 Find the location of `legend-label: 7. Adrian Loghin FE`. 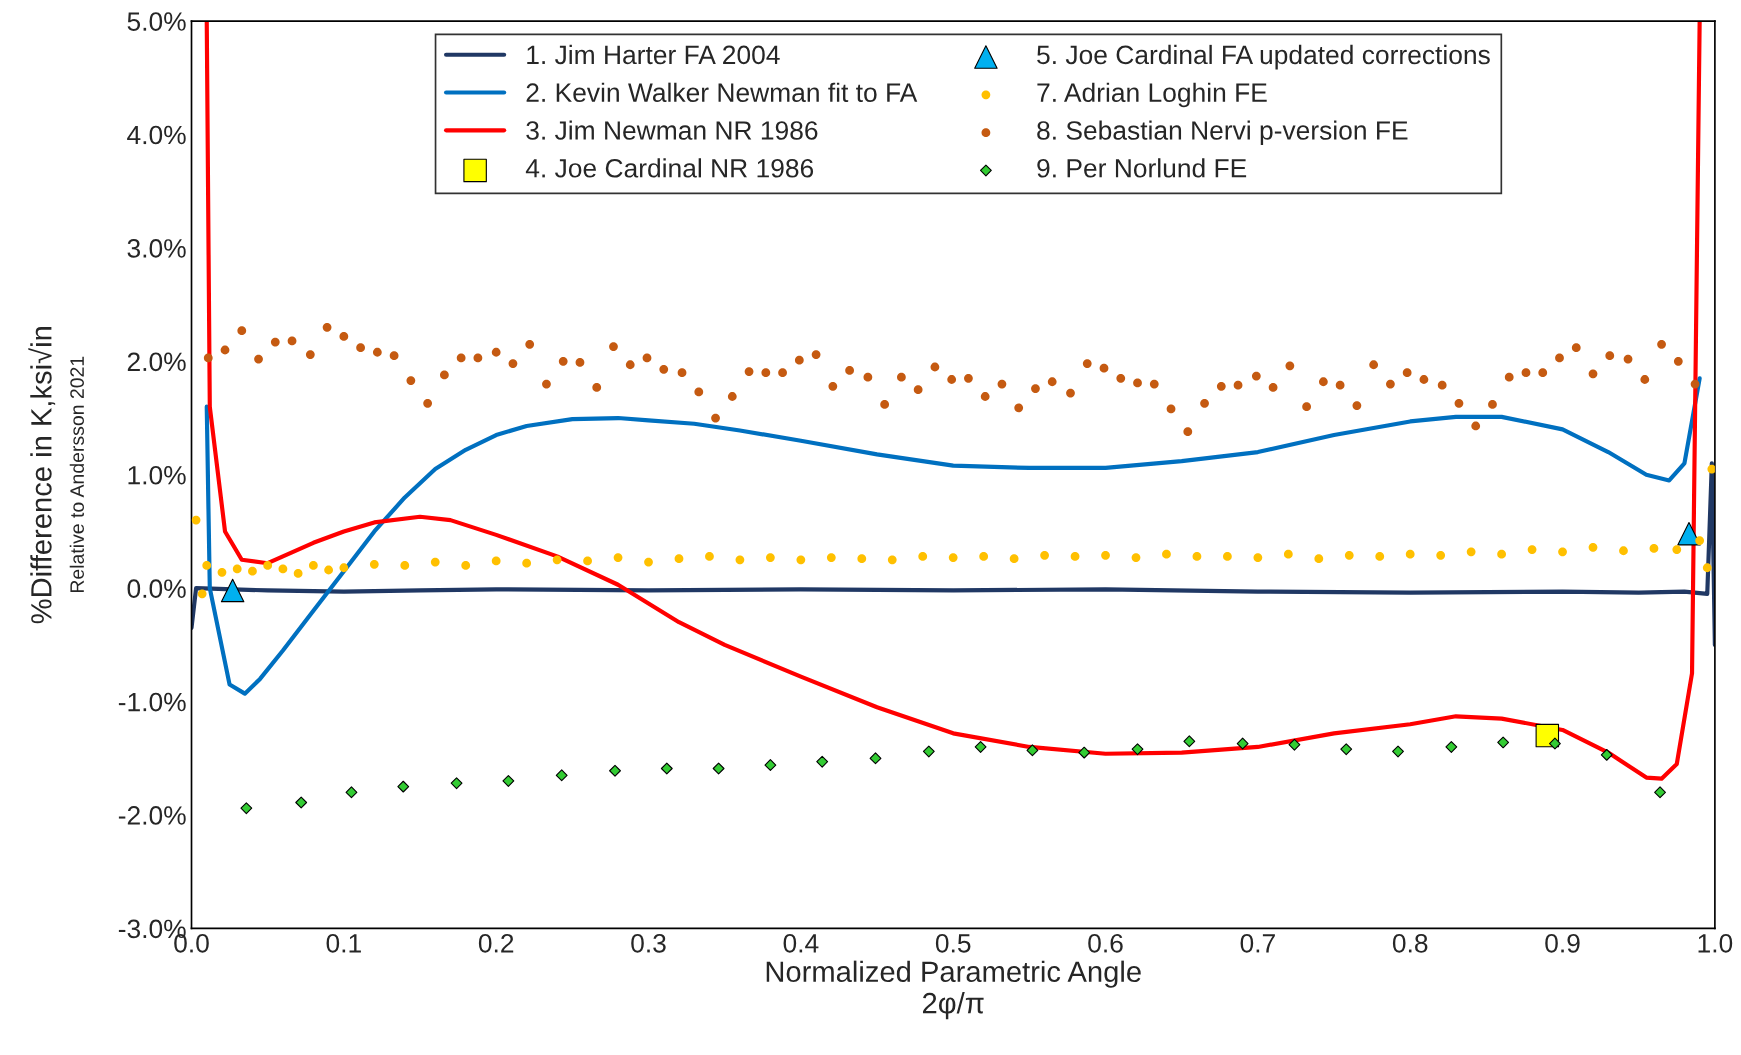

legend-label: 7. Adrian Loghin FE is located at coordinates (1152, 95).